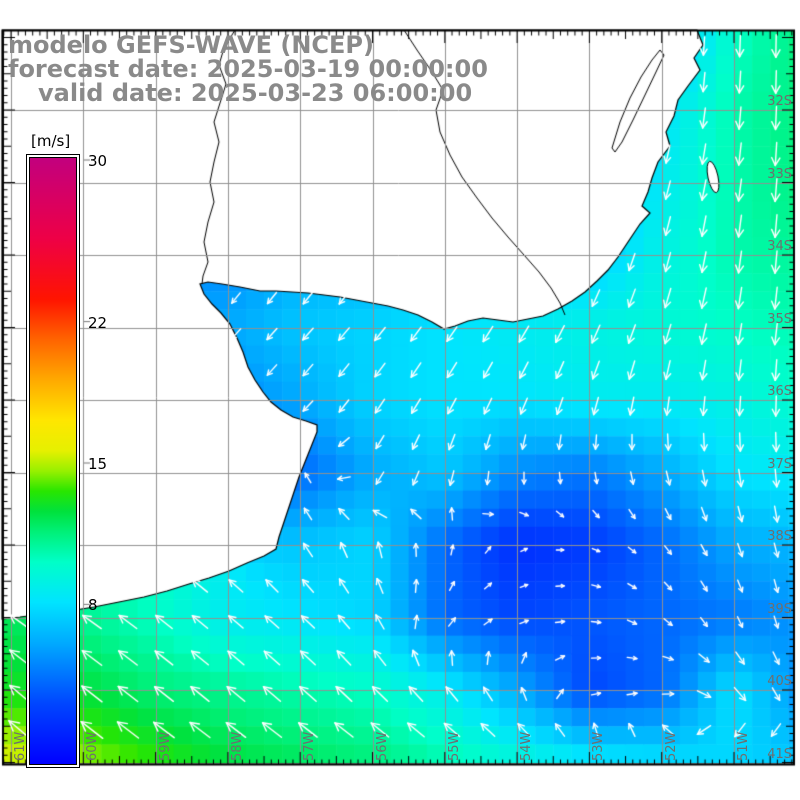 This screenshot has width=800, height=800. Describe the element at coordinates (743, 746) in the screenshot. I see `lon-label: 51W` at that location.